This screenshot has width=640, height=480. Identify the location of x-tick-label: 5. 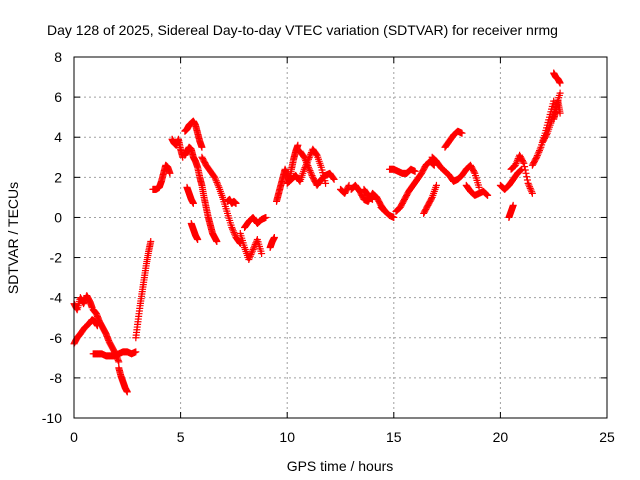
(181, 437).